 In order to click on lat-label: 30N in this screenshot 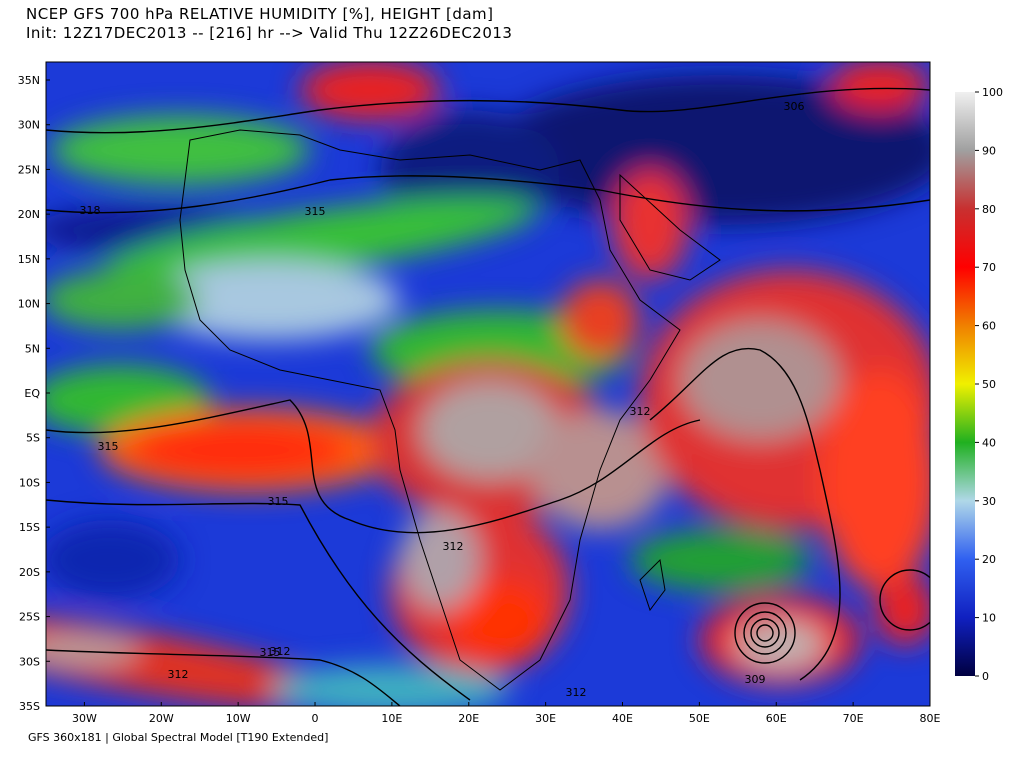, I will do `click(29, 125)`.